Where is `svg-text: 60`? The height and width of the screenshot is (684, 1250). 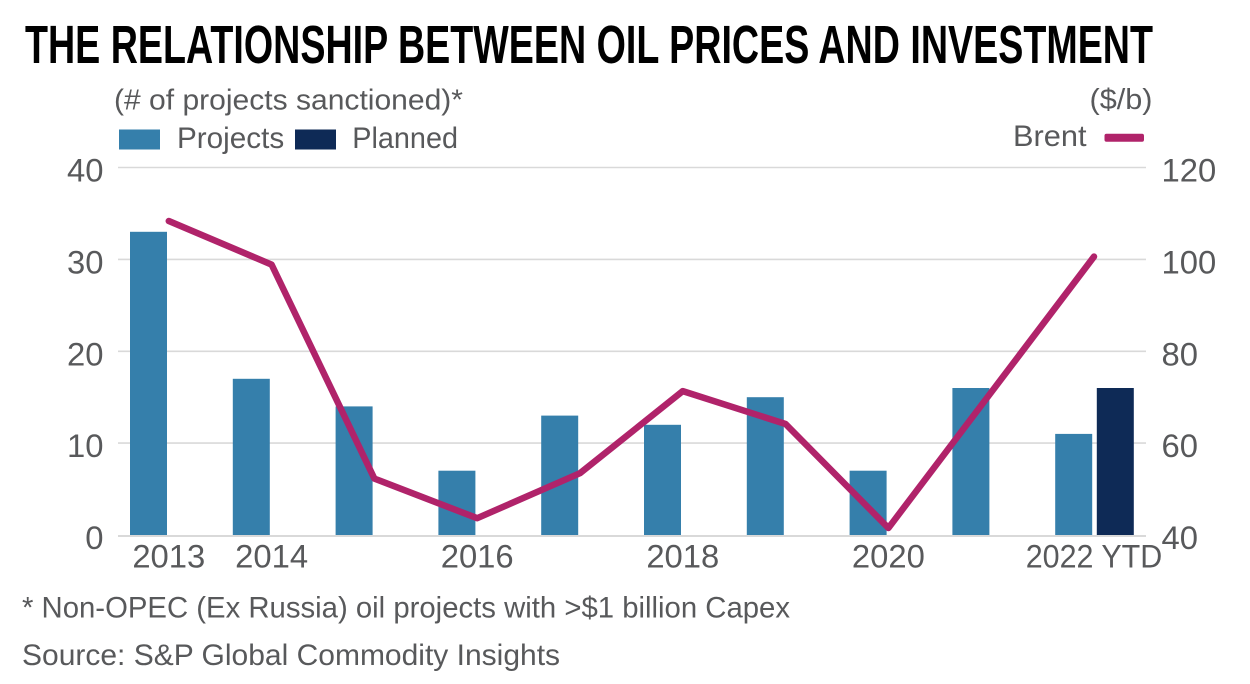
svg-text: 60 is located at coordinates (1180, 445).